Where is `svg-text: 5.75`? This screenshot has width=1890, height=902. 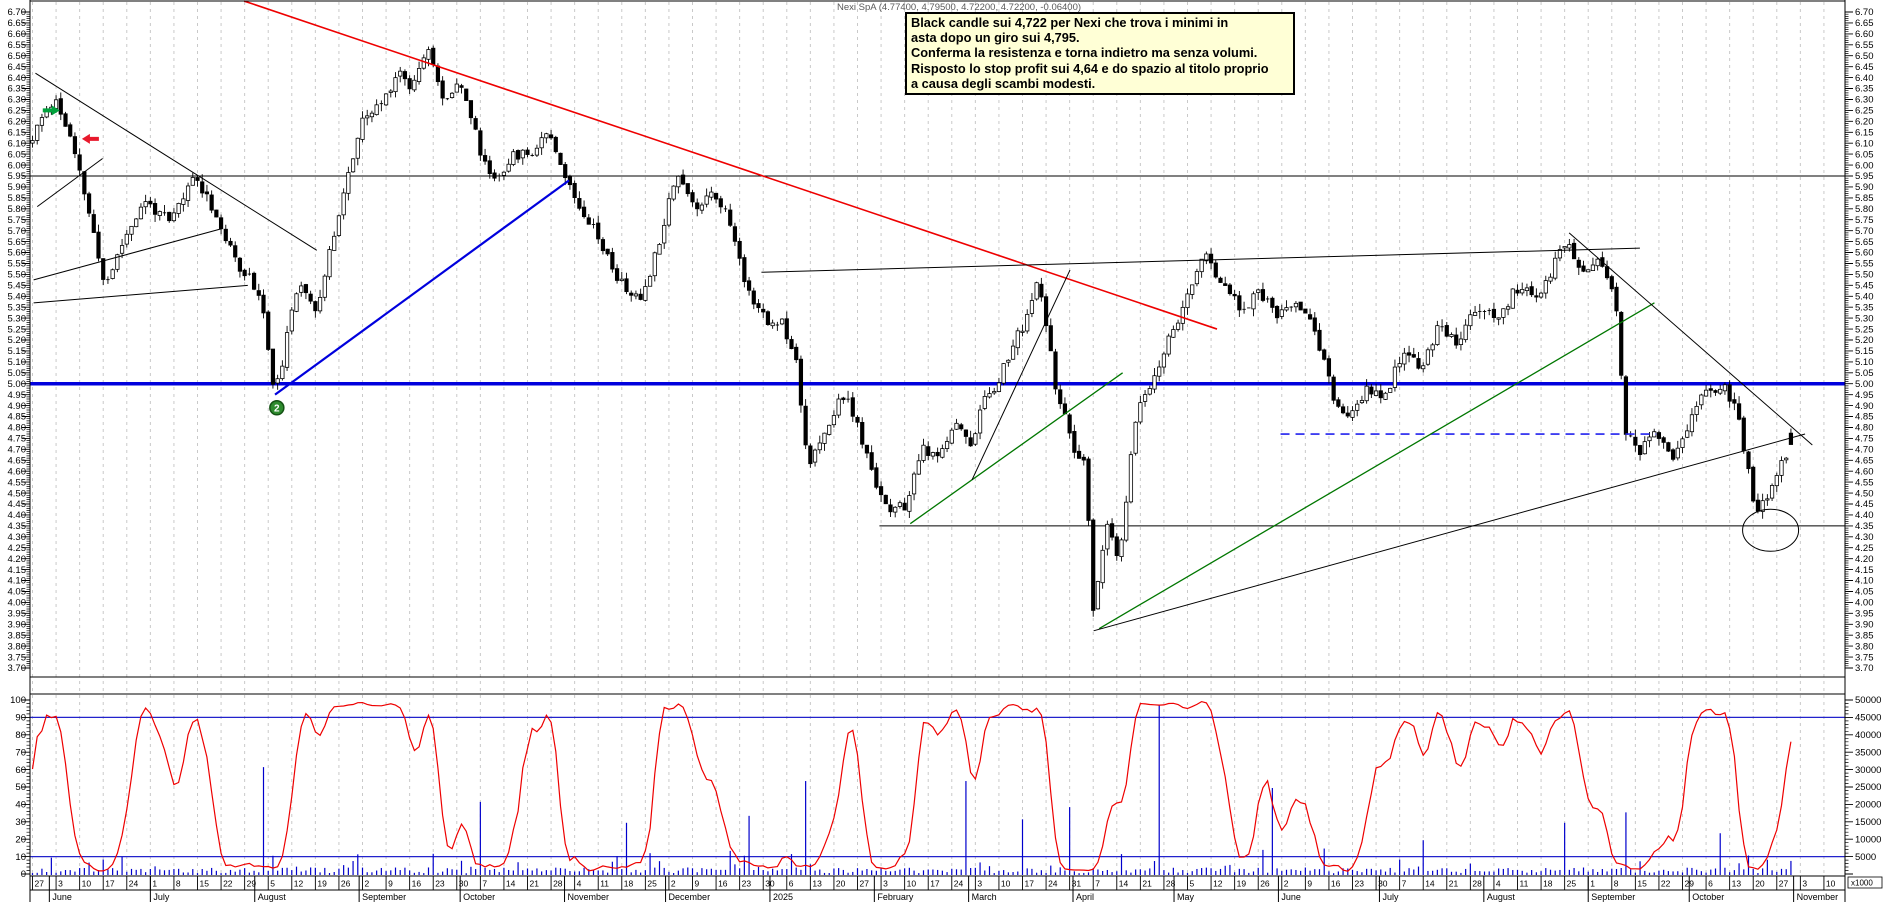
svg-text: 5.75 is located at coordinates (1864, 220).